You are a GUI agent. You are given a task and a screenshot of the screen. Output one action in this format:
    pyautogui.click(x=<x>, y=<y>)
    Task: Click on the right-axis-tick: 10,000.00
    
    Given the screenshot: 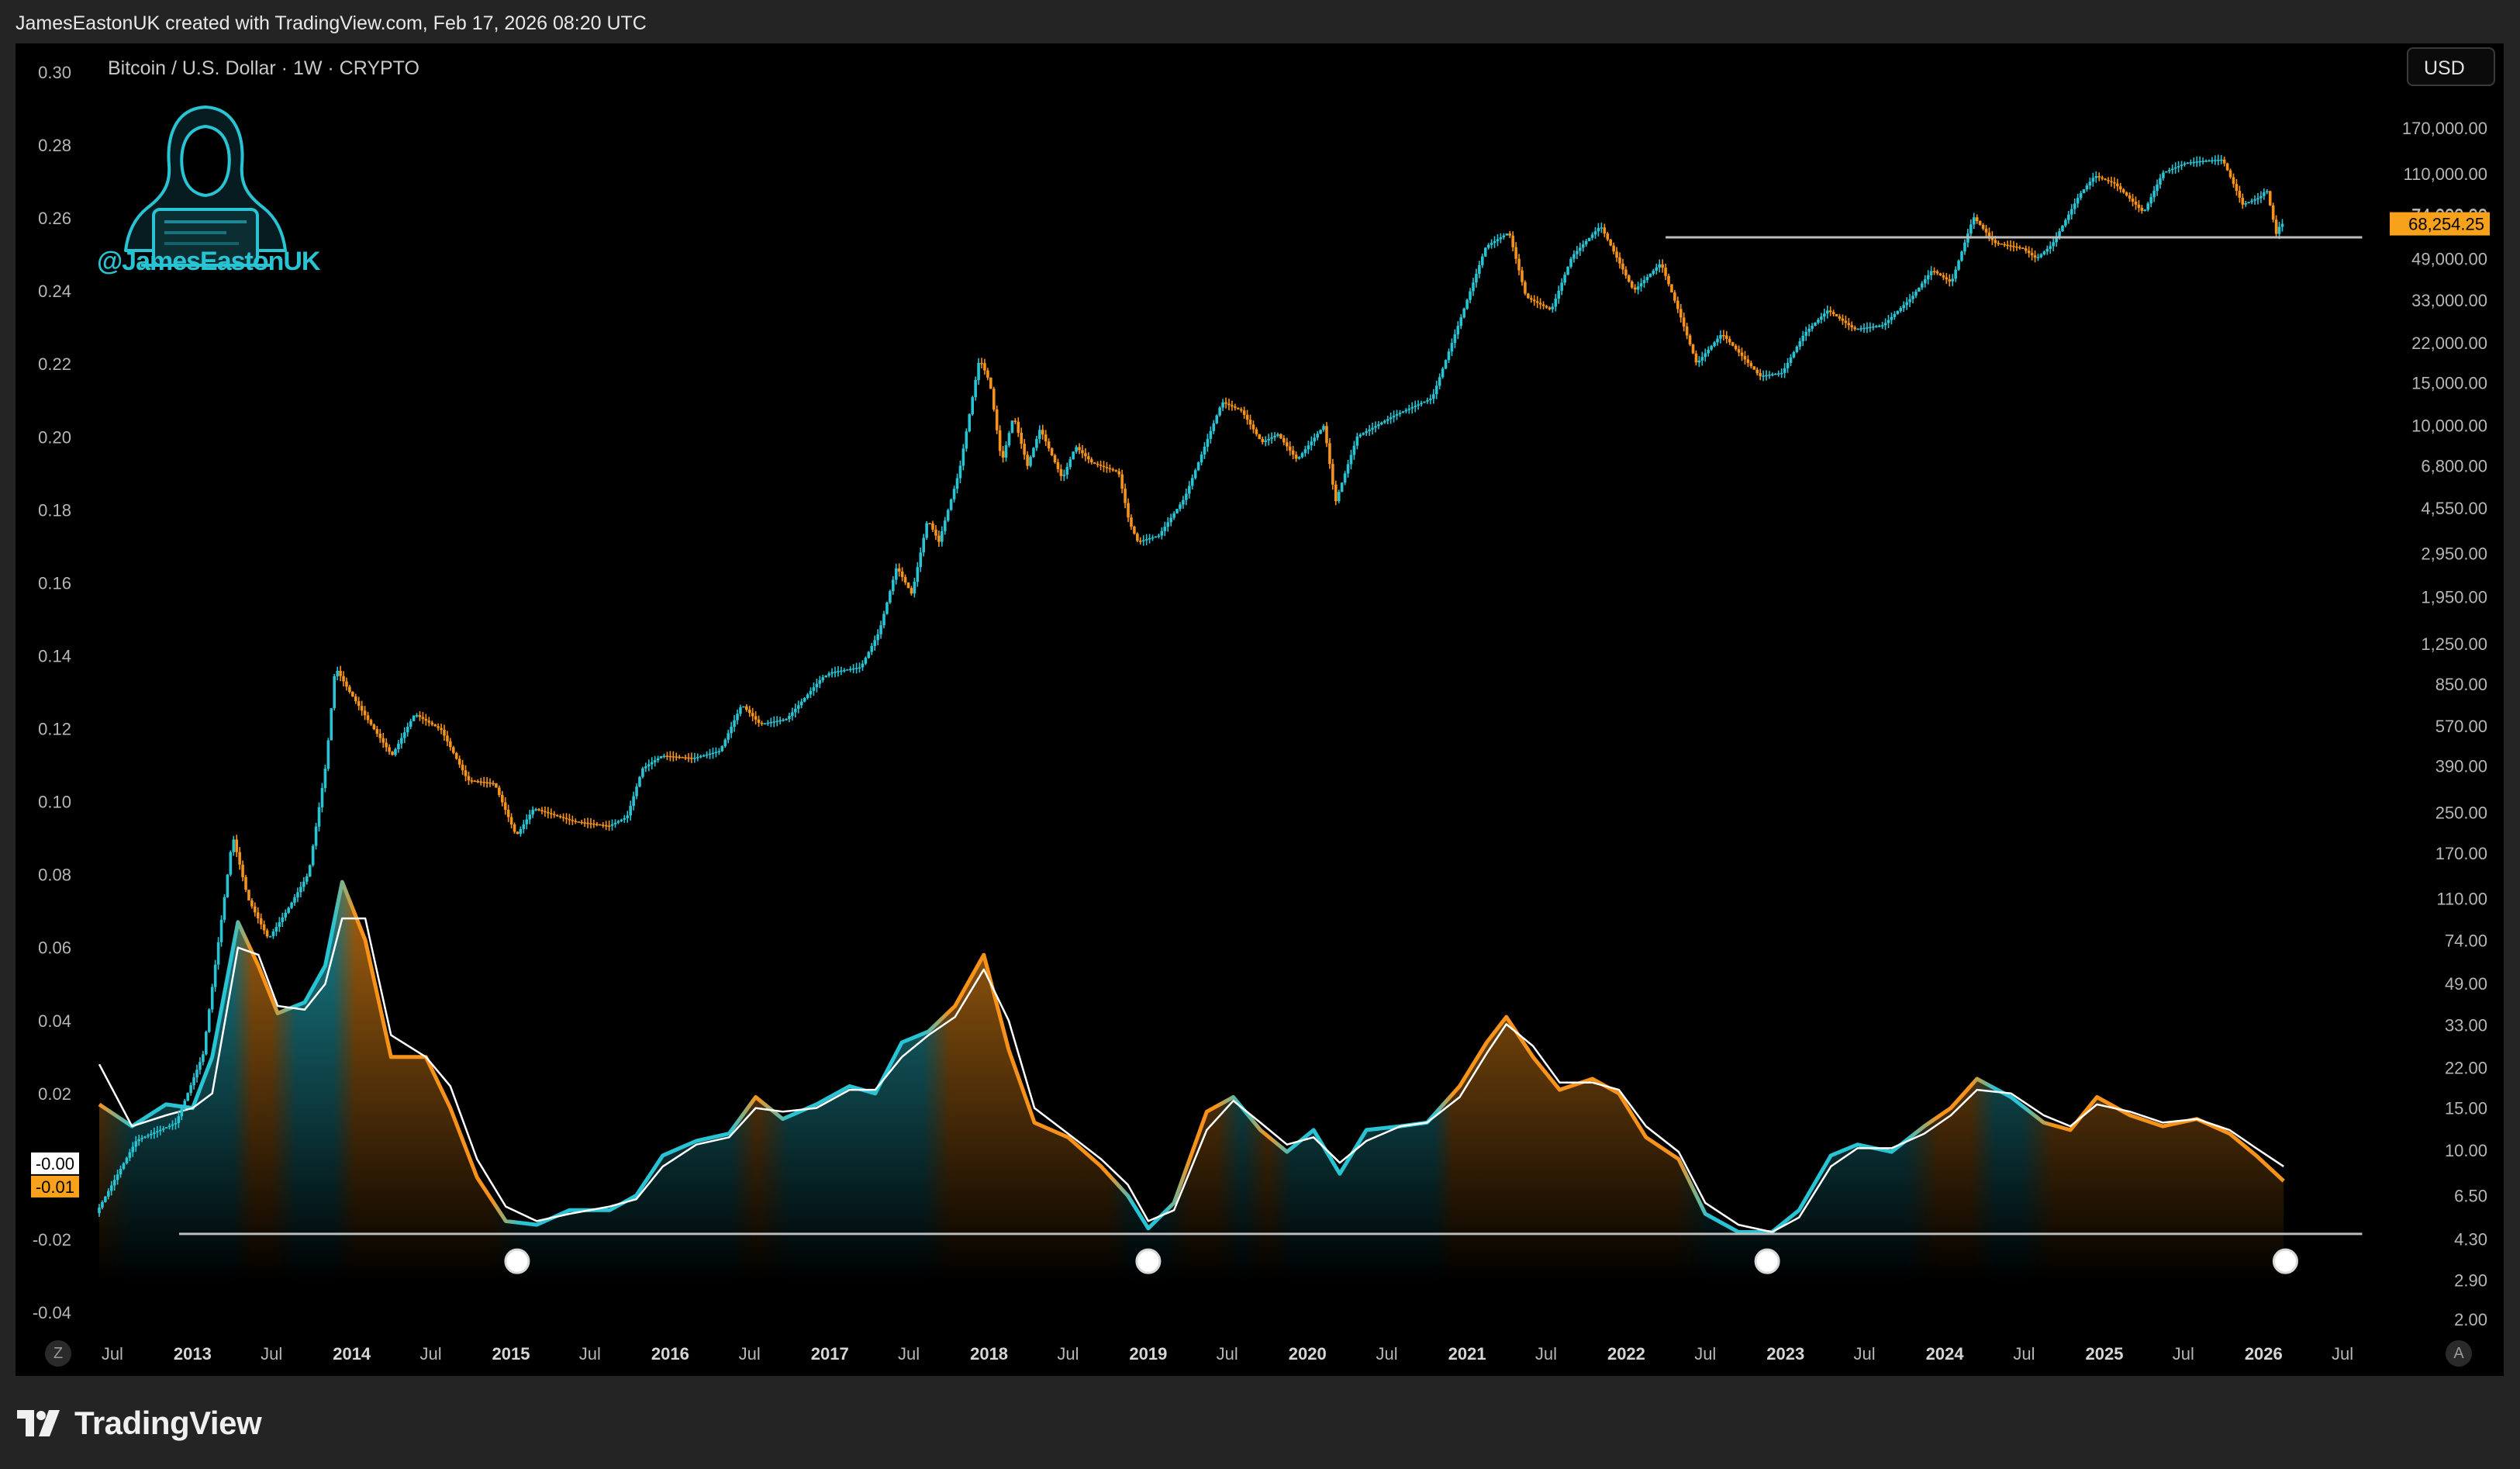 What is the action you would take?
    pyautogui.click(x=2449, y=425)
    